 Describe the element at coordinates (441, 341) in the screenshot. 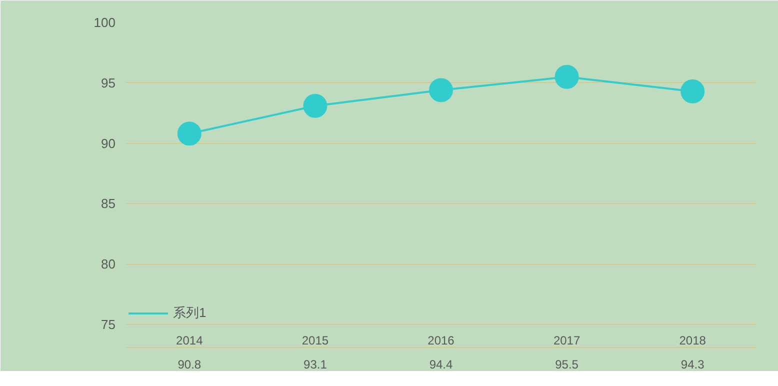

I see `x-tick-label: 2016` at that location.